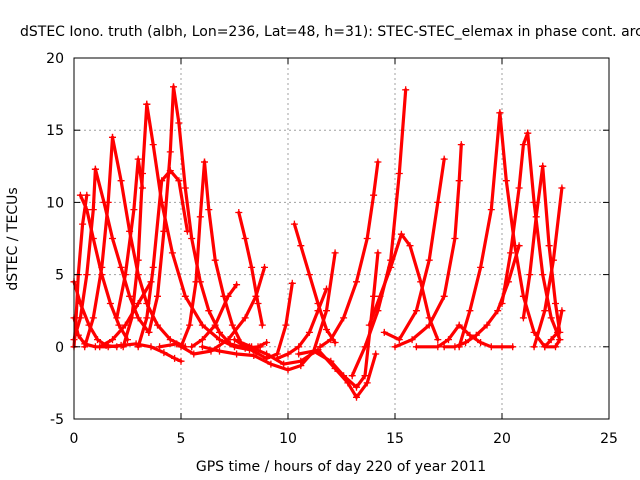  Describe the element at coordinates (74, 439) in the screenshot. I see `x-tick-label: 0` at that location.